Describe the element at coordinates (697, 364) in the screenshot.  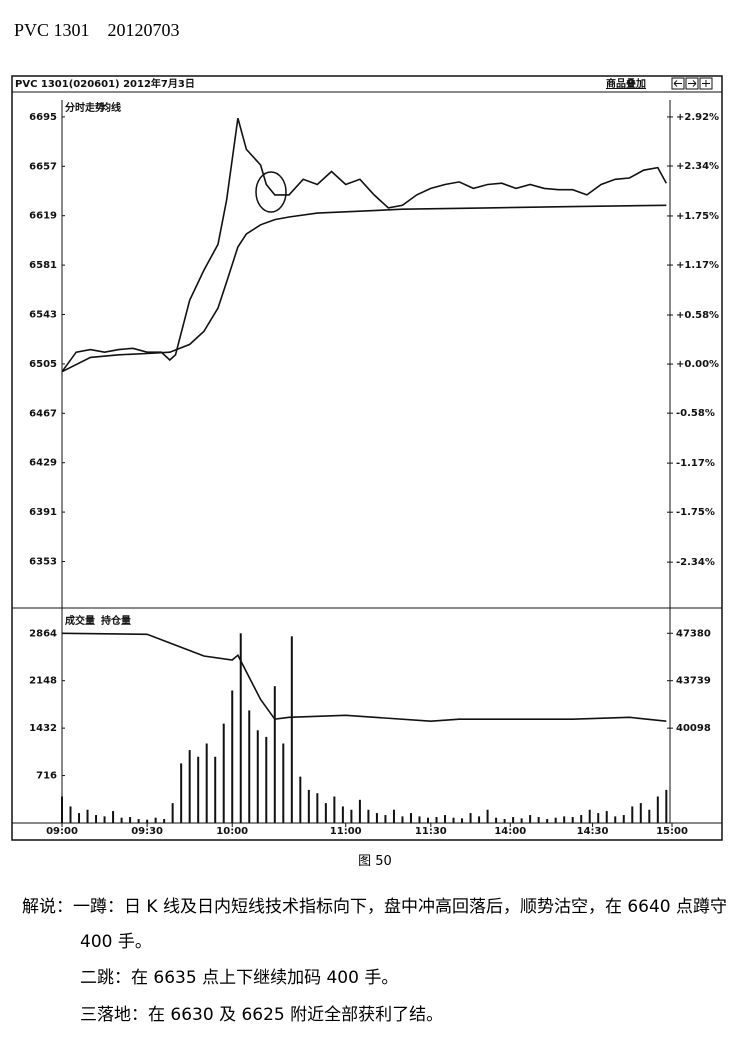
I see `y2-tick-label: +0.00%` at that location.